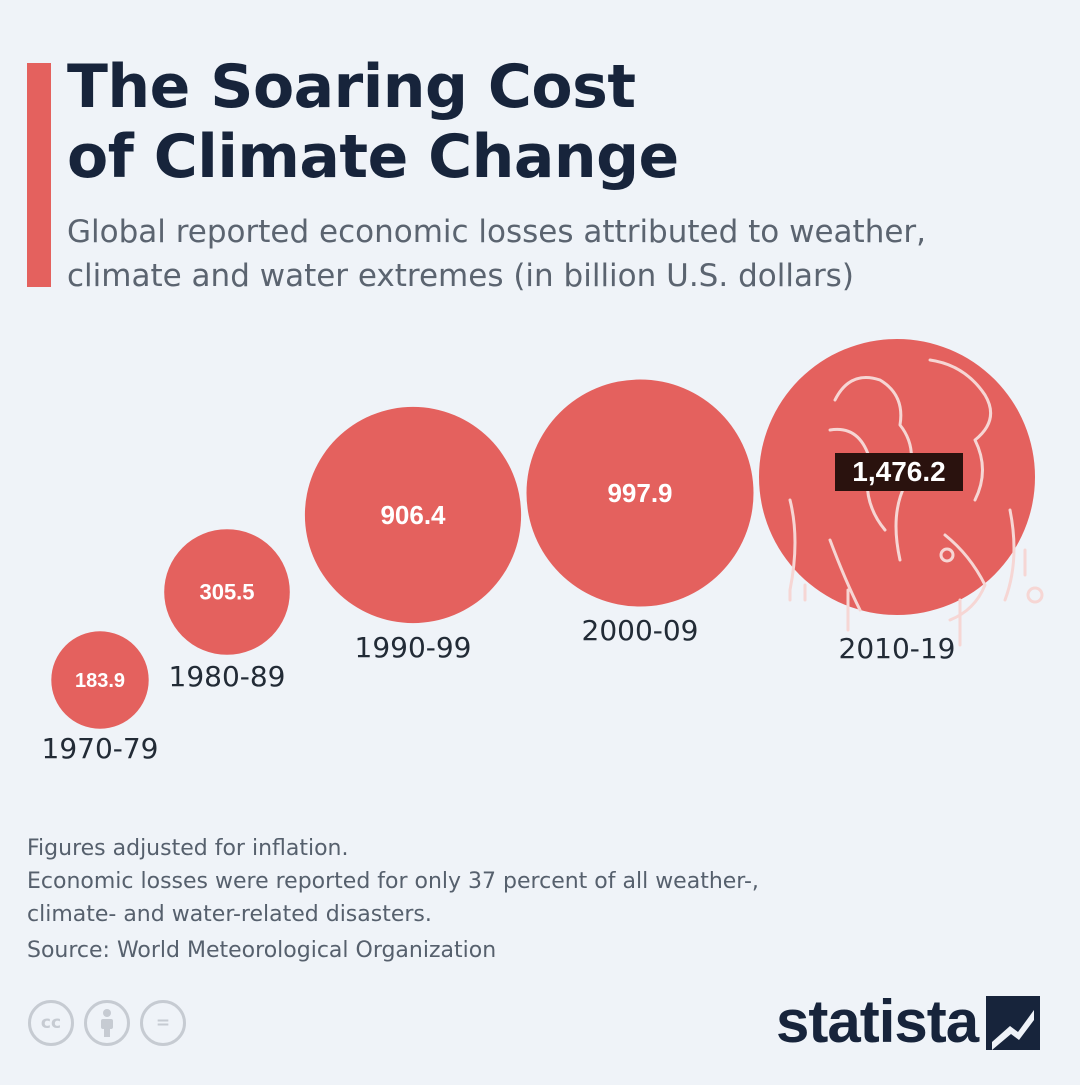 This screenshot has width=1080, height=1085. I want to click on value-label: 906.4, so click(413, 515).